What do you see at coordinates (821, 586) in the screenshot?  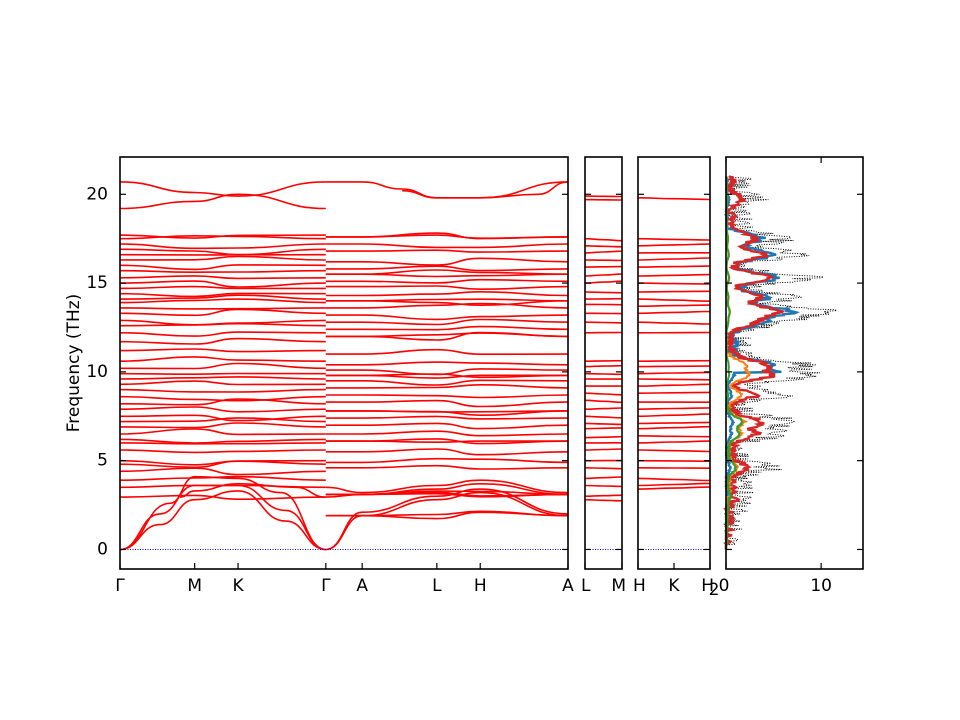 I see `dos-xtick-label-1: 10` at bounding box center [821, 586].